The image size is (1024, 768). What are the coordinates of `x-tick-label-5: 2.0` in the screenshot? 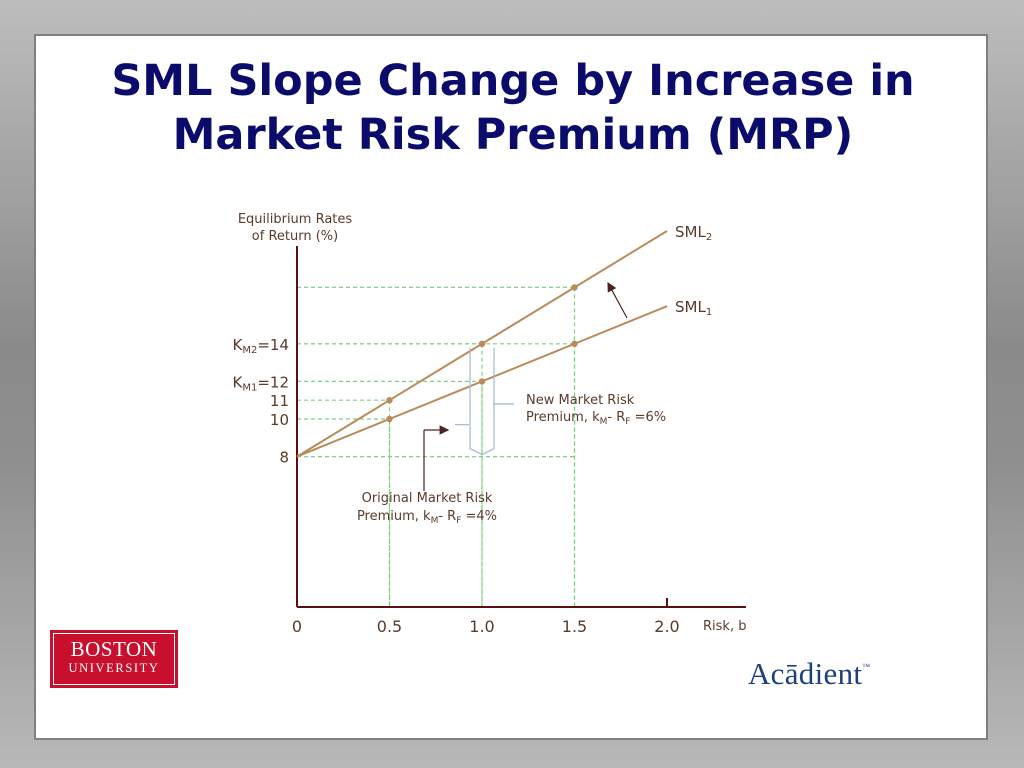 It's located at (666, 626).